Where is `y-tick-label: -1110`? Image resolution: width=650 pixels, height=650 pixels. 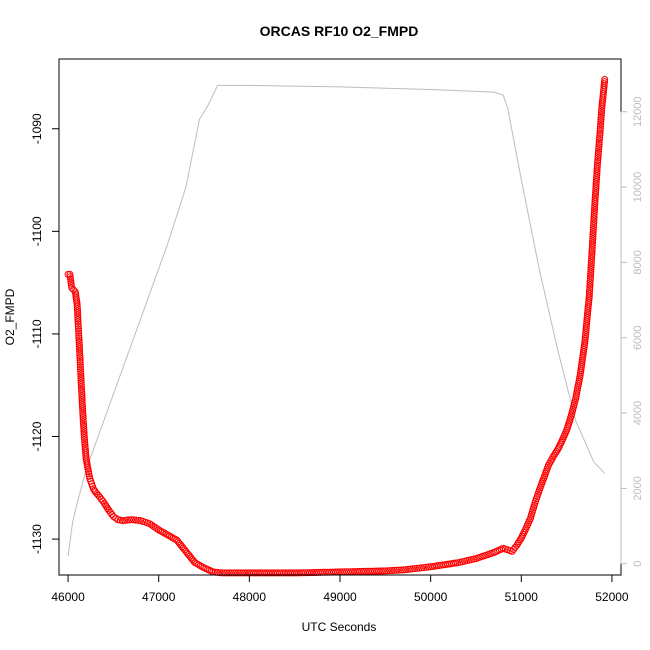
y-tick-label: -1110 is located at coordinates (37, 333).